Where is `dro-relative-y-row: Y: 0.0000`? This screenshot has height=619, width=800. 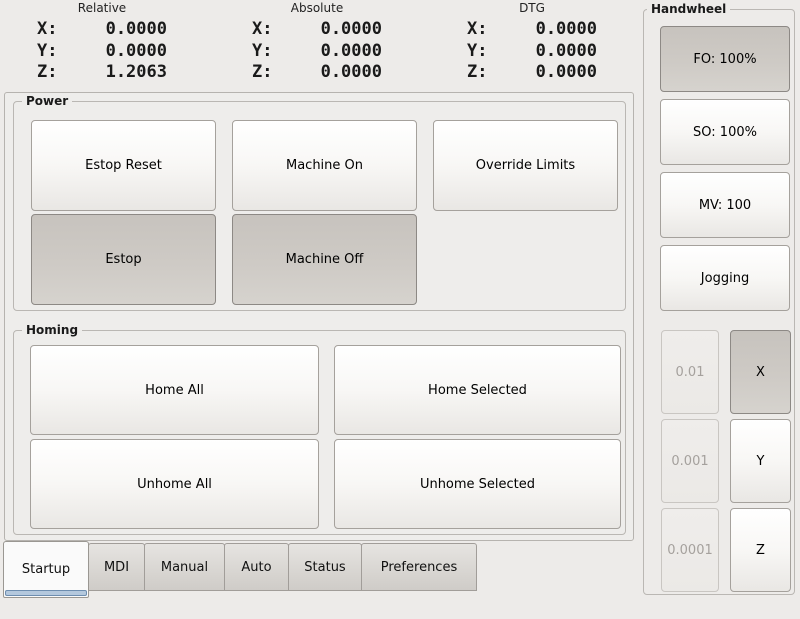 dro-relative-y-row: Y: 0.0000 is located at coordinates (102, 52).